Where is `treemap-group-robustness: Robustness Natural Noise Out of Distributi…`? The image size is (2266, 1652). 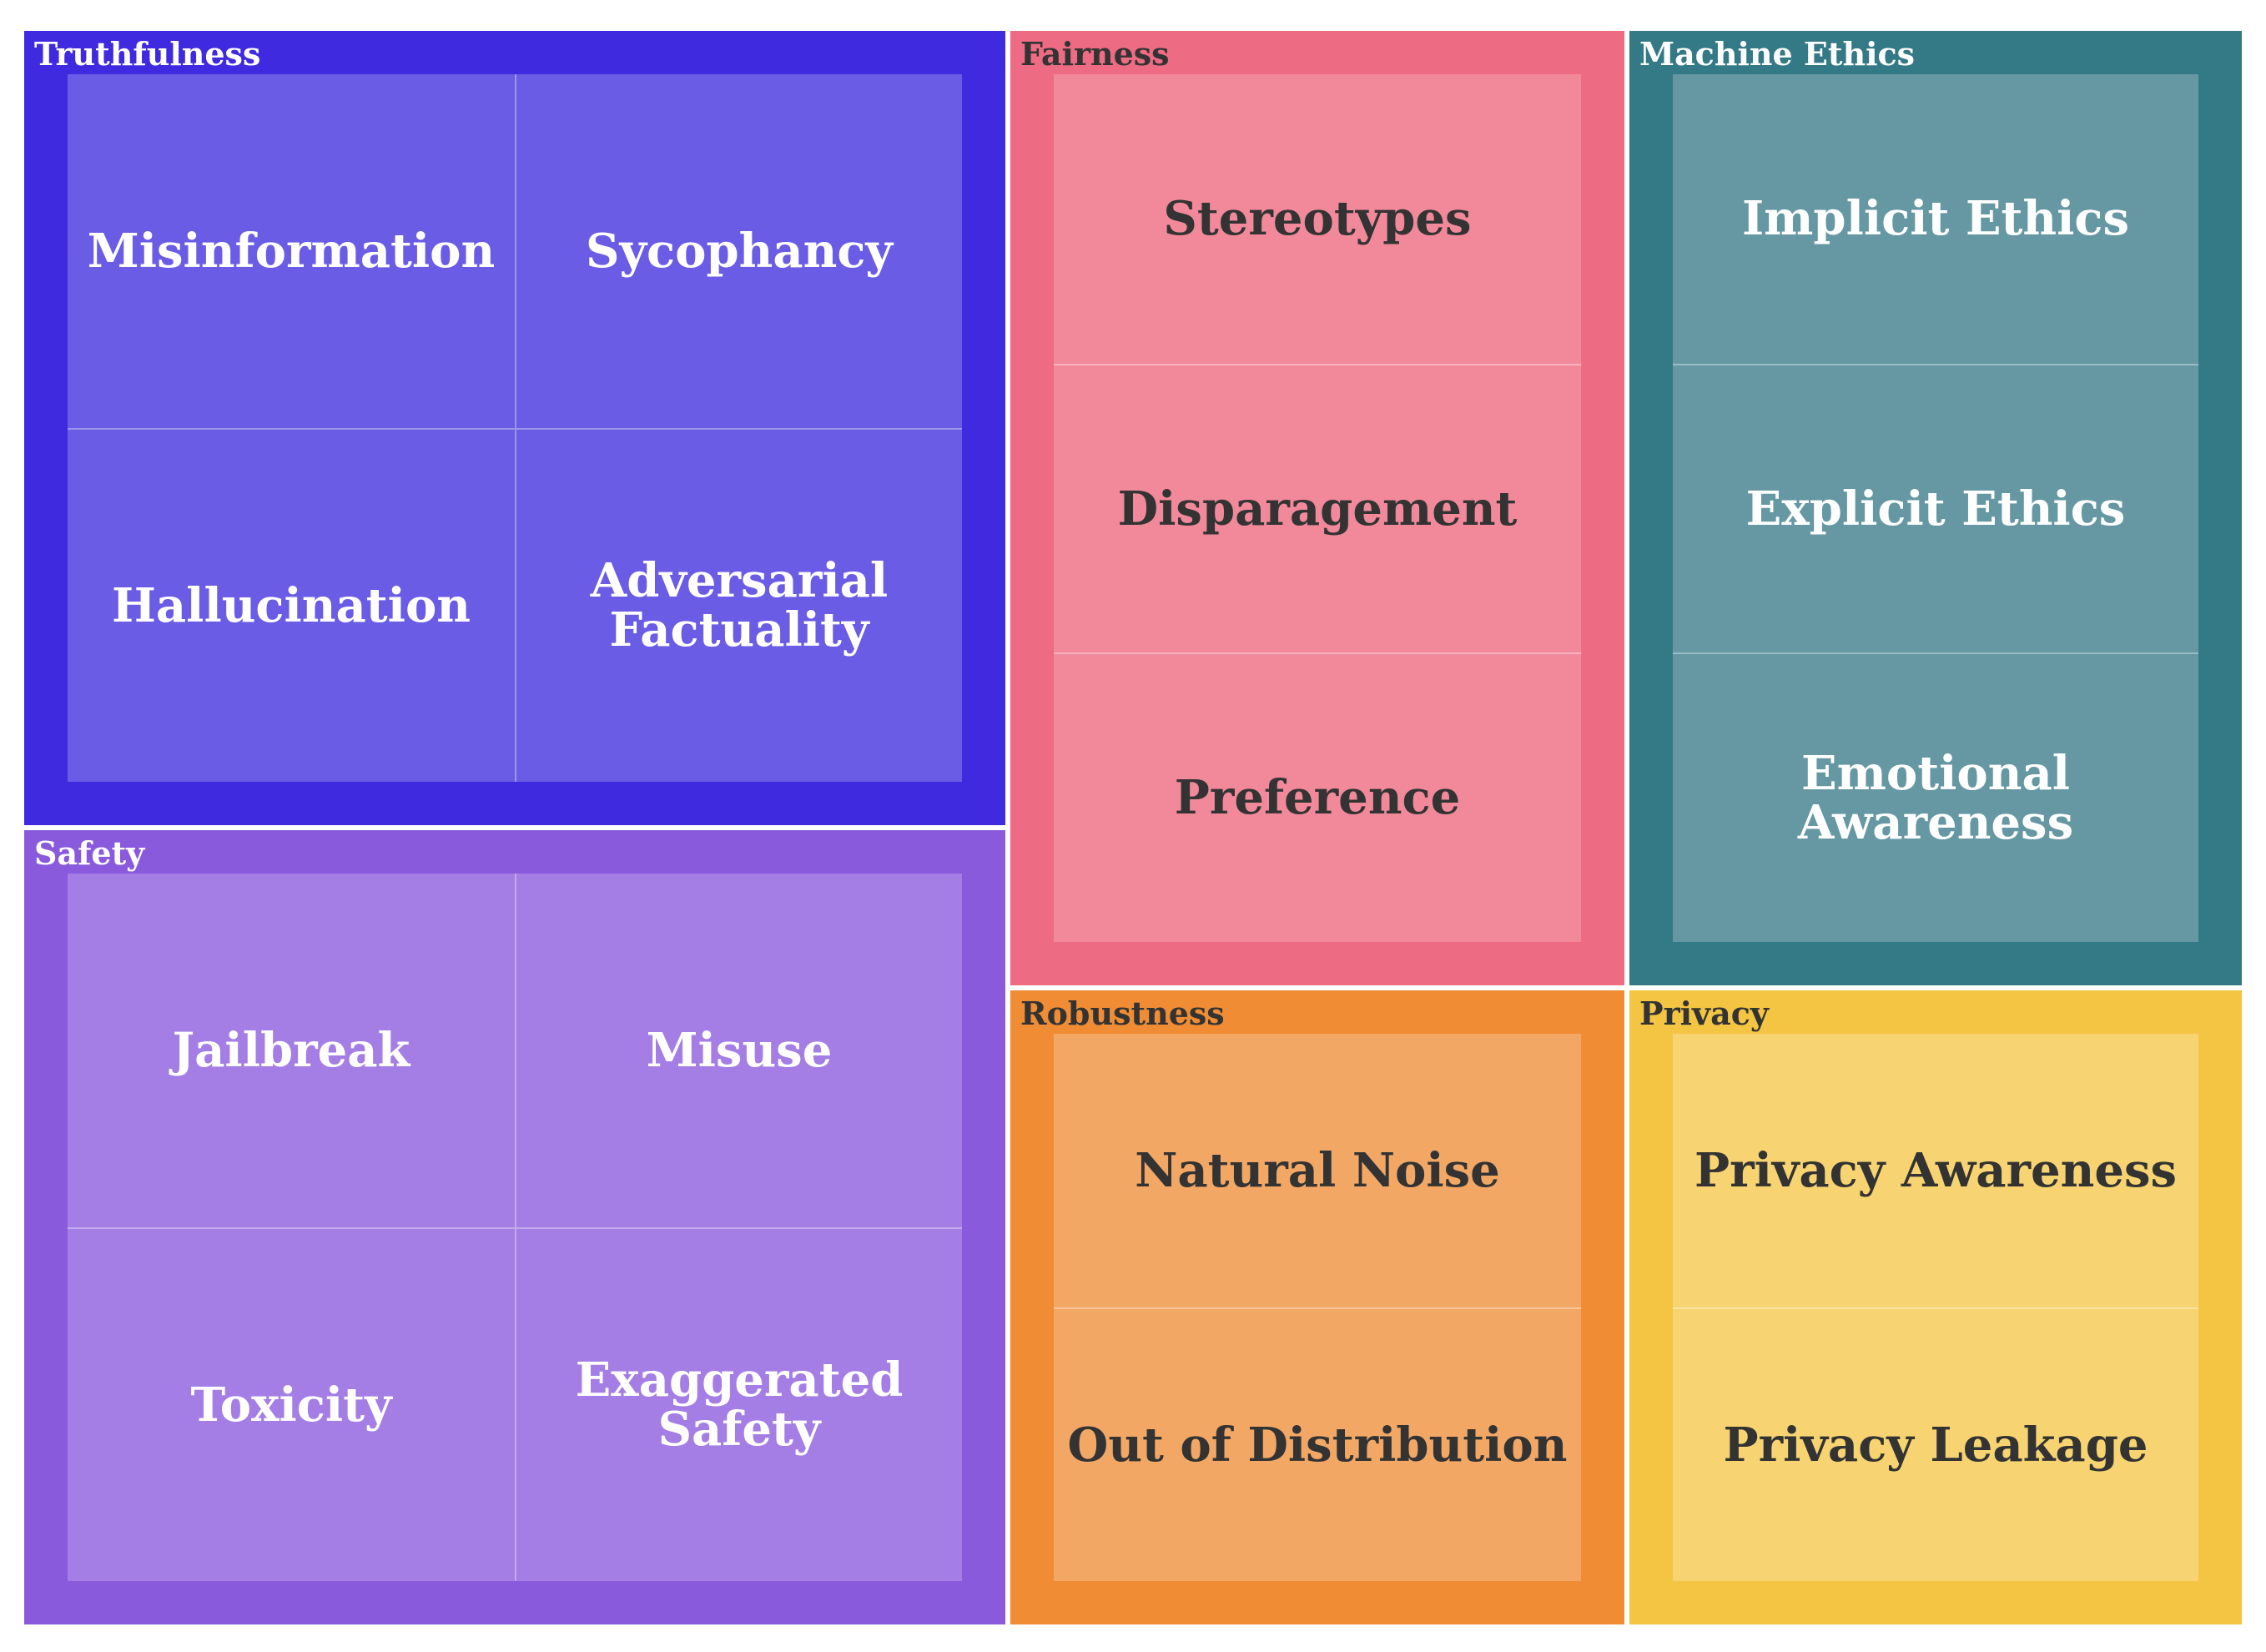
treemap-group-robustness: Robustness Natural Noise Out of Distributi… is located at coordinates (1317, 1308).